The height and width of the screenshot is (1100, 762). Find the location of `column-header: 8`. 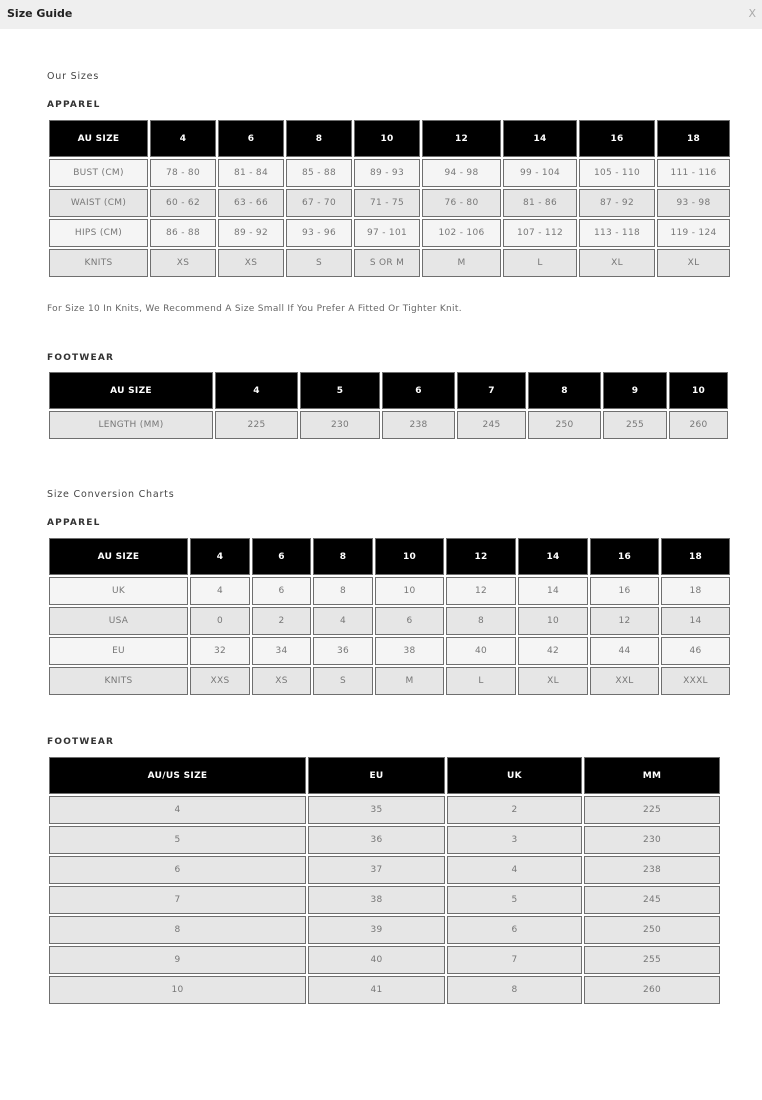

column-header: 8 is located at coordinates (343, 556).